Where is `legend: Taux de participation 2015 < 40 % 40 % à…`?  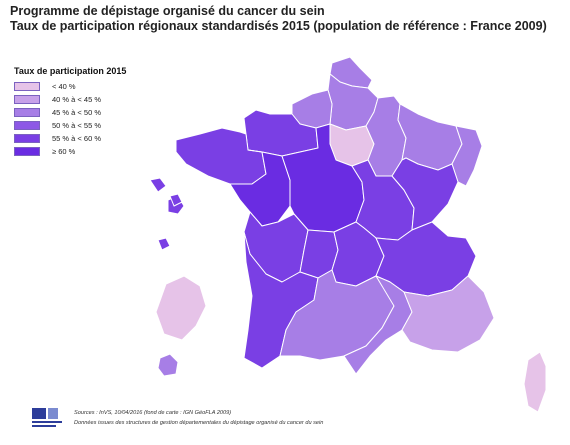
legend: Taux de participation 2015 < 40 % 40 % à… is located at coordinates (70, 112).